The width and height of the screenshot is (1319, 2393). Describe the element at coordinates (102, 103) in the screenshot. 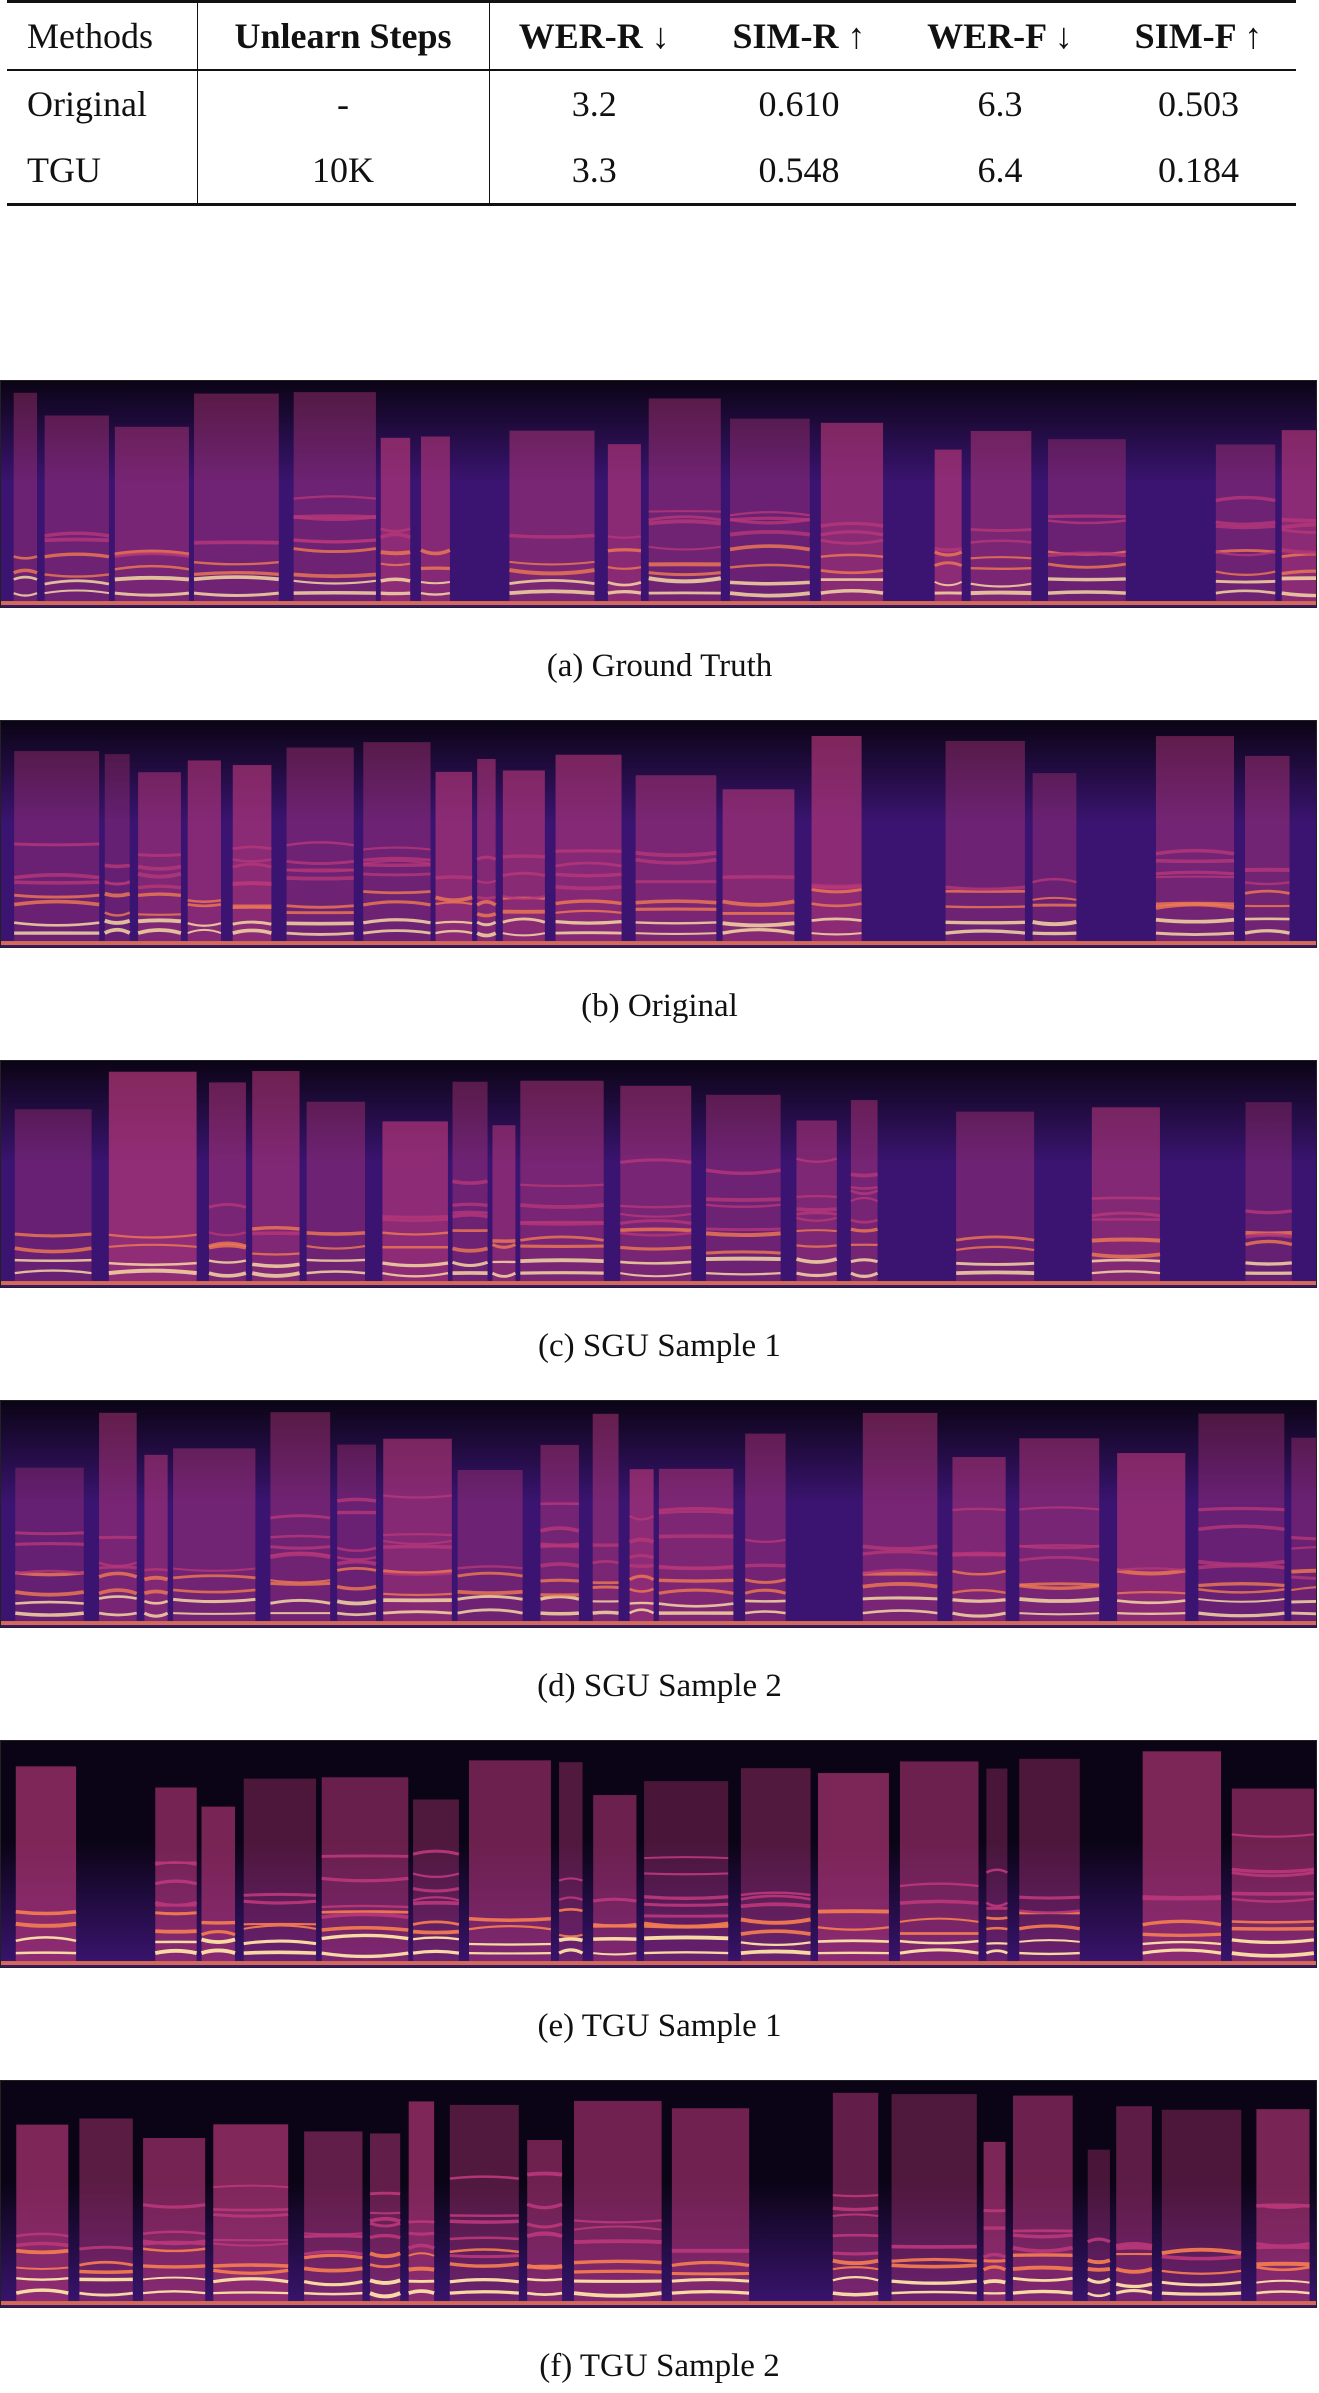

I see `cell-method: Original` at that location.